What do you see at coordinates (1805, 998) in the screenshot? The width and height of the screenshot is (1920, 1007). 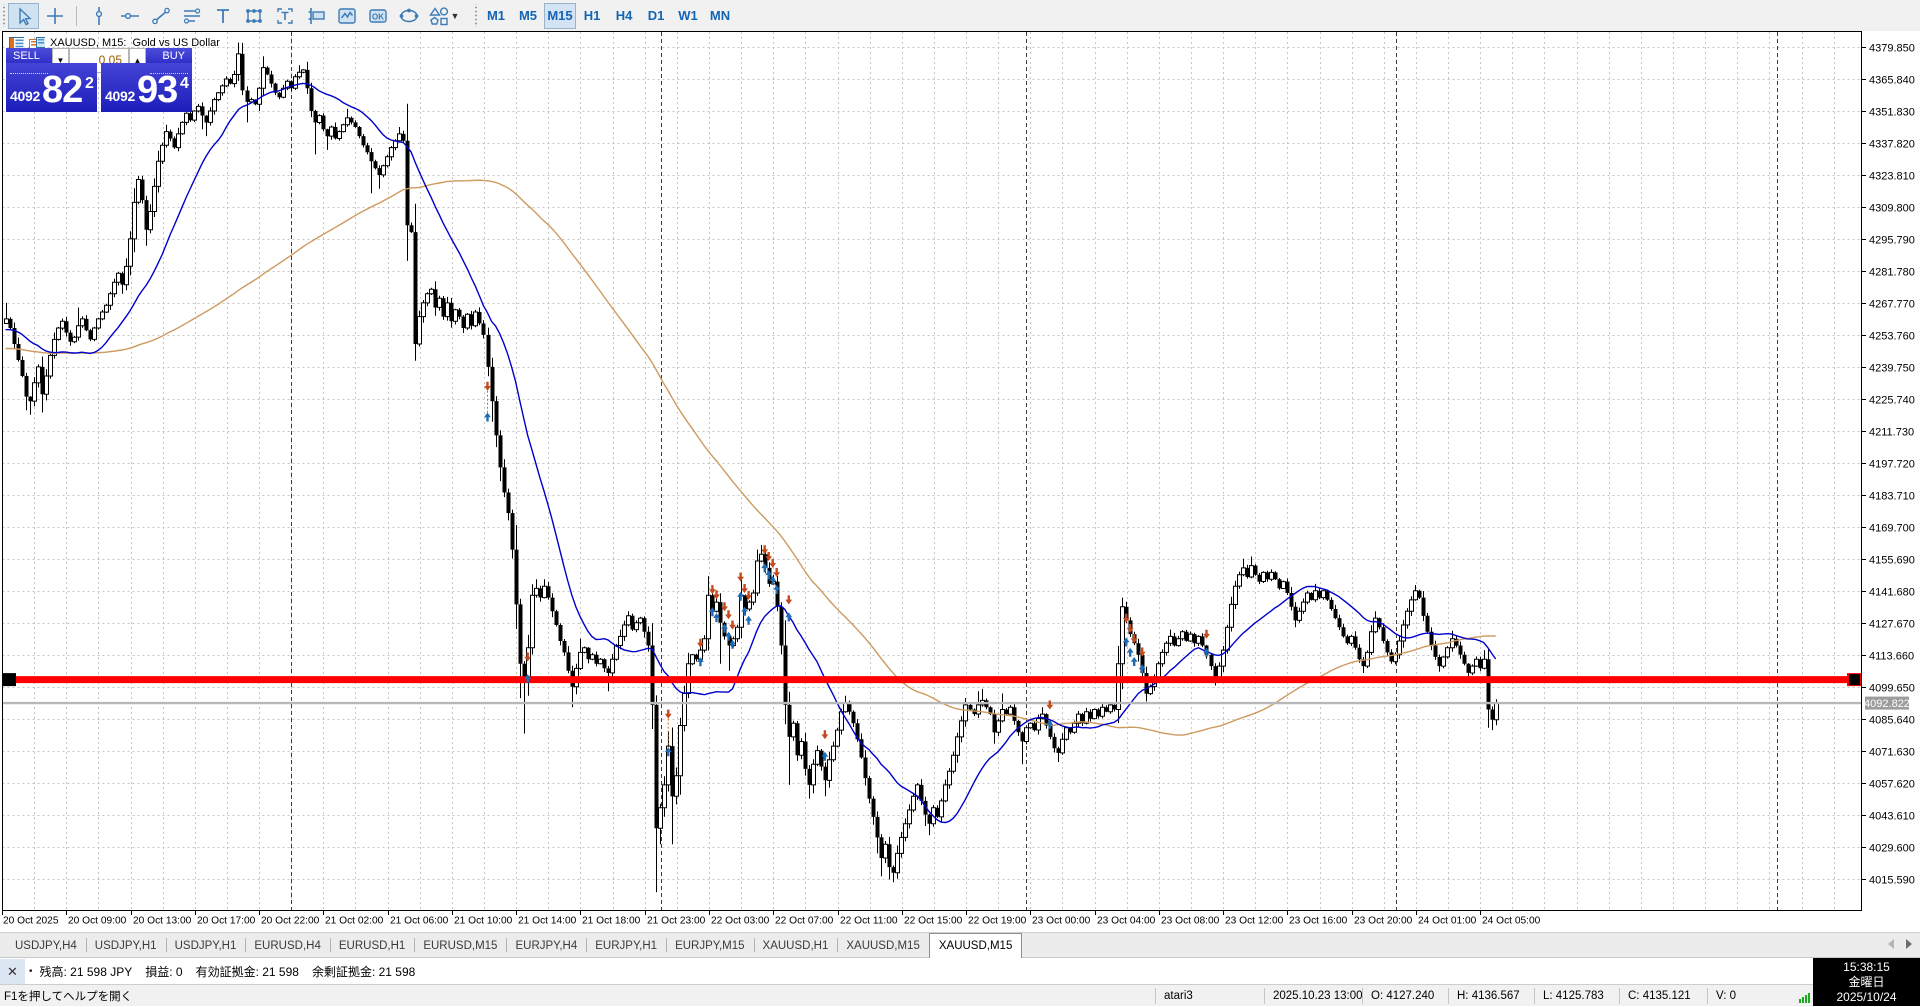 I see `connection-signal-icon` at bounding box center [1805, 998].